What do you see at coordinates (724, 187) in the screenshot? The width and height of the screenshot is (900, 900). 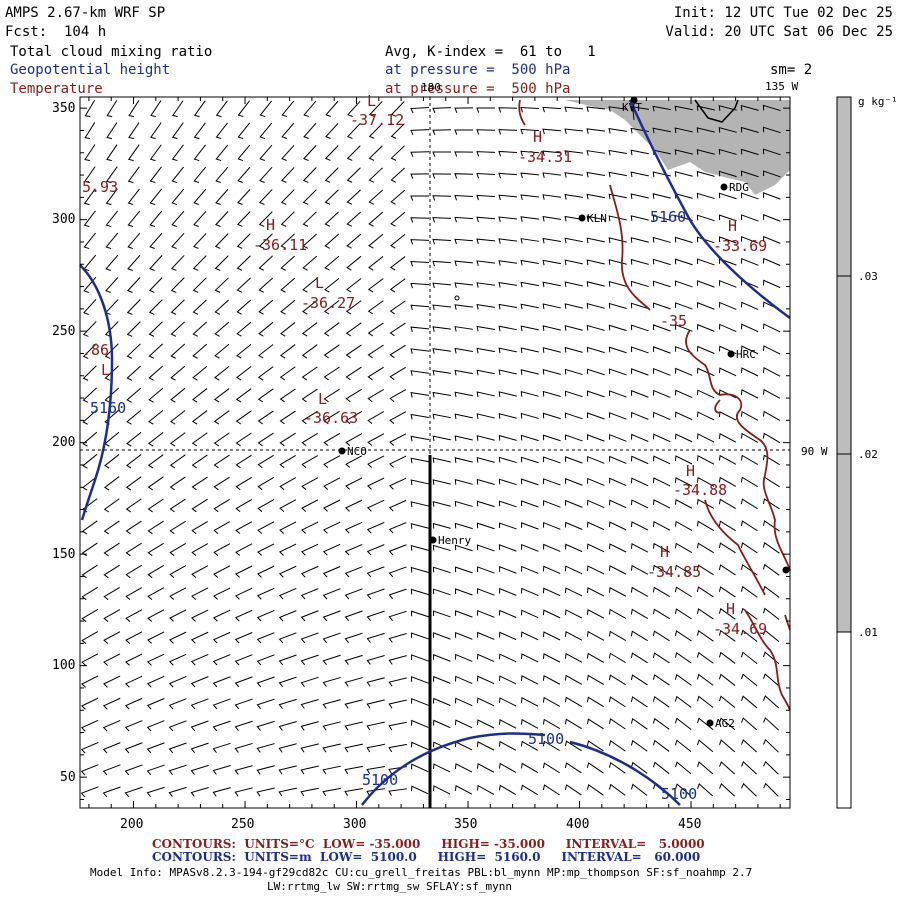 I see `station-rdg-marker` at bounding box center [724, 187].